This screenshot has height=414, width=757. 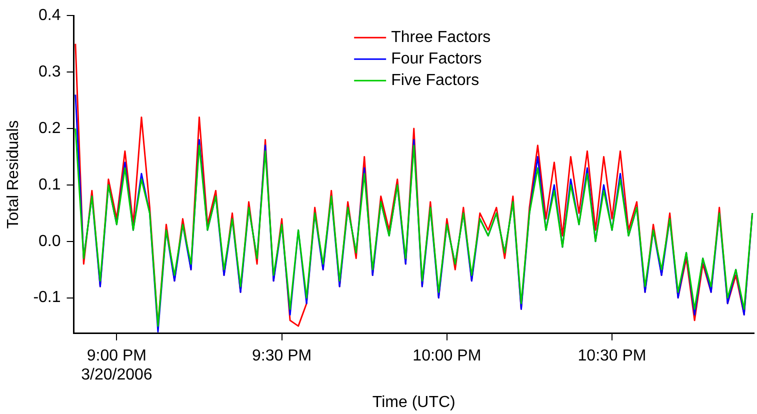 What do you see at coordinates (49, 71) in the screenshot?
I see `y-tick-label: 0.3` at bounding box center [49, 71].